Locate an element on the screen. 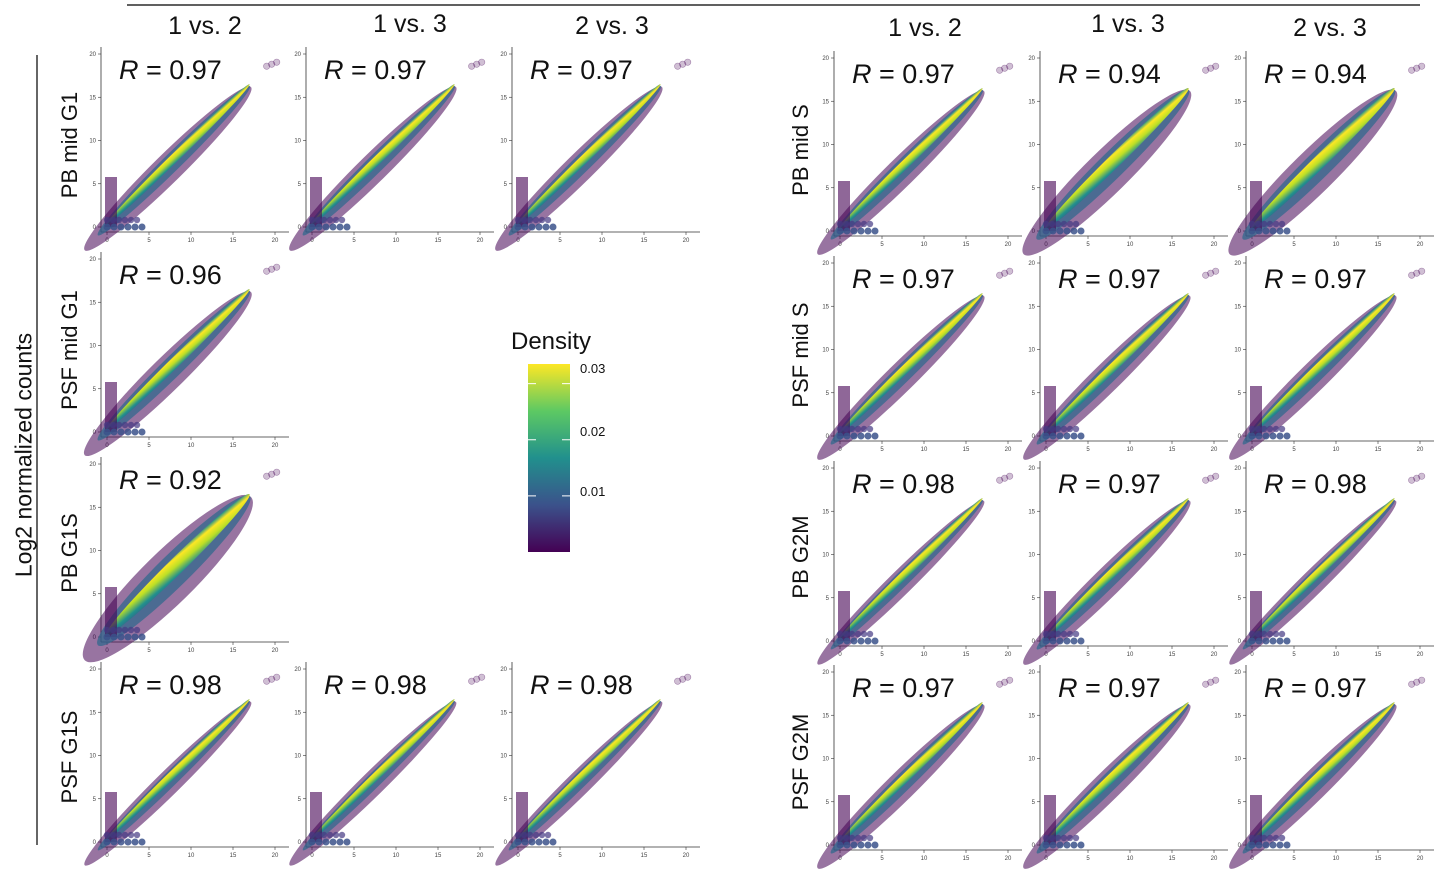  y-axis-label: Log2 normalized counts is located at coordinates (23, 455).